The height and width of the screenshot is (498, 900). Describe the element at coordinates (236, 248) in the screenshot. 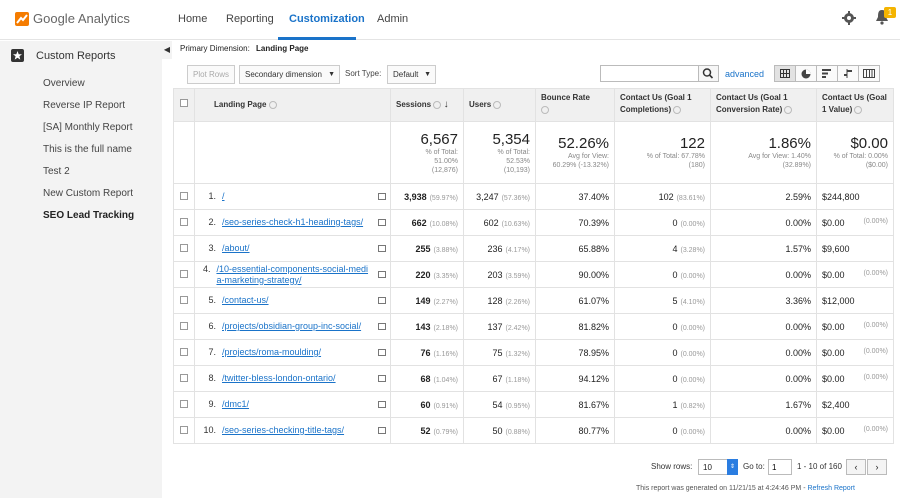

I see `landing-page-link: /about/` at that location.